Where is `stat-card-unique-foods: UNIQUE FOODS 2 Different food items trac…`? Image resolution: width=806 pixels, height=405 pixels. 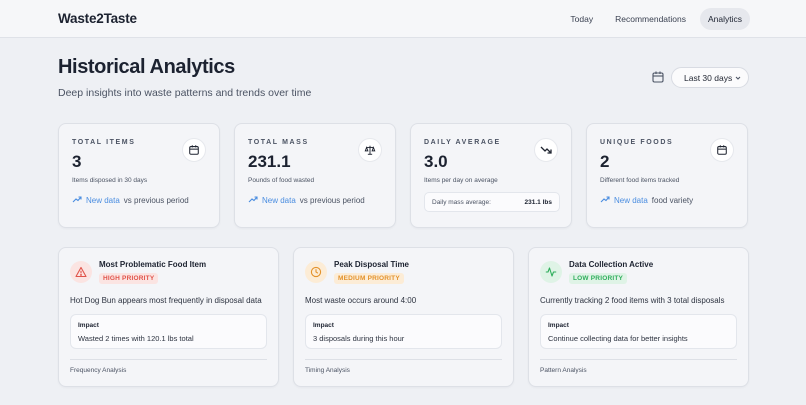 stat-card-unique-foods: UNIQUE FOODS 2 Different food items trac… is located at coordinates (667, 175).